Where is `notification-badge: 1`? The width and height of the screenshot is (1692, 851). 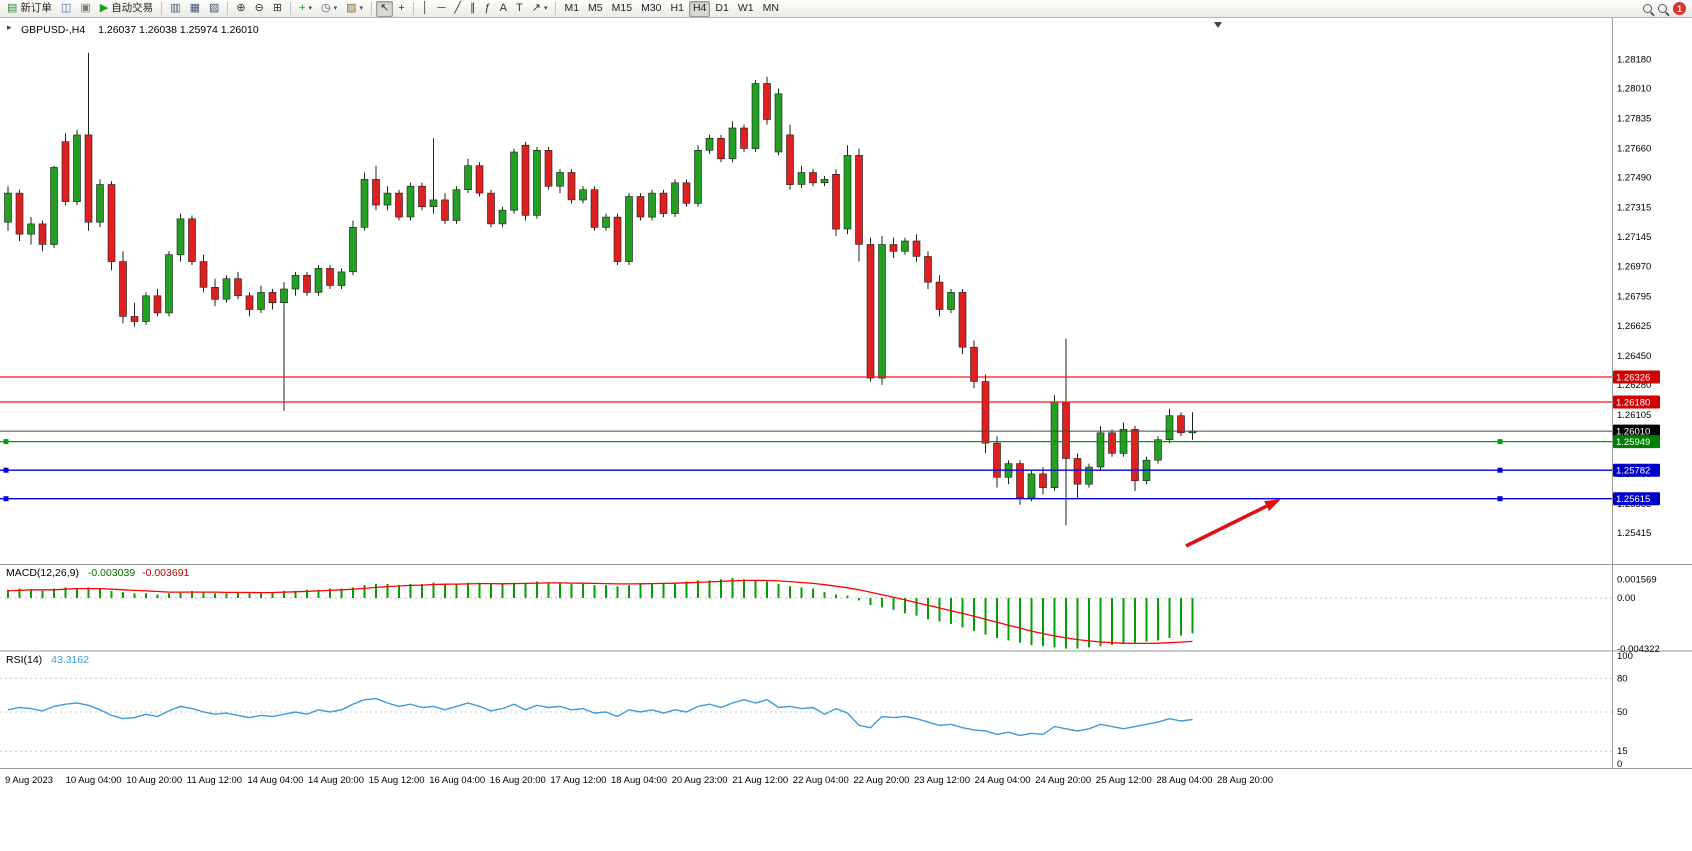 notification-badge: 1 is located at coordinates (1679, 8).